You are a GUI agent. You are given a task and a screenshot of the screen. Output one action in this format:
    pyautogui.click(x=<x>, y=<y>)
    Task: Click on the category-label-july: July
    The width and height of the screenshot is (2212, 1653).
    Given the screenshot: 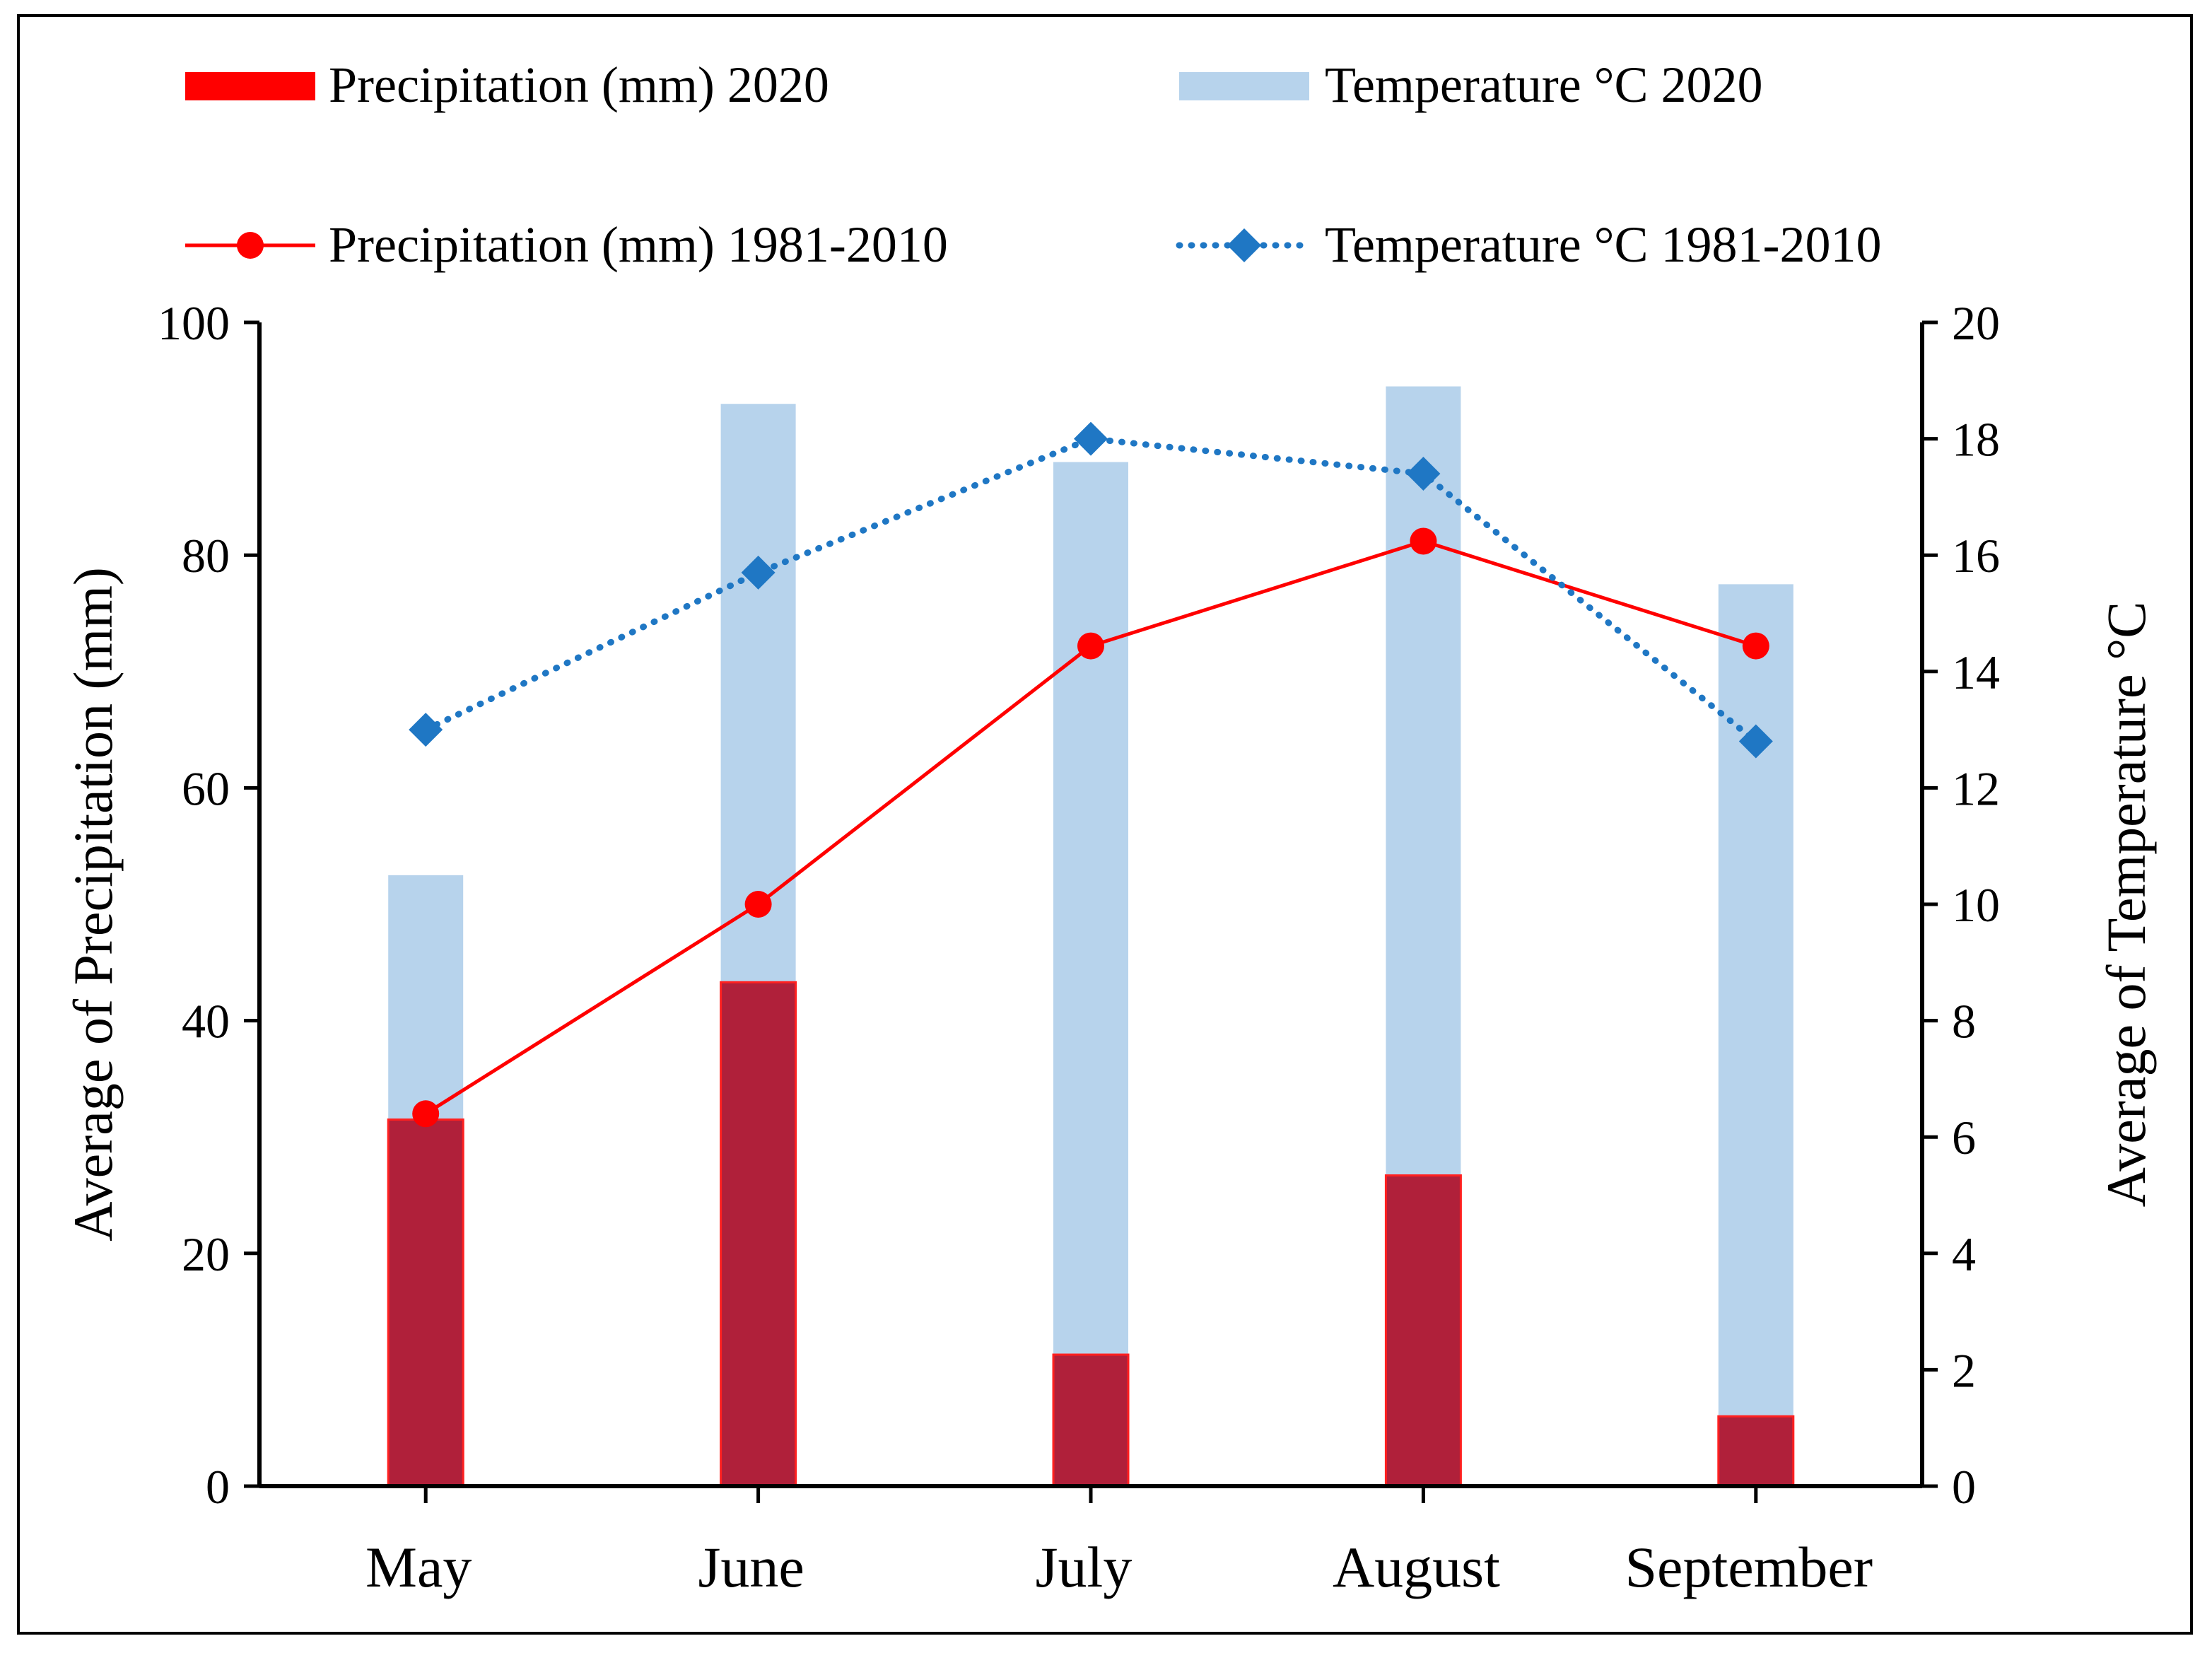 What is the action you would take?
    pyautogui.click(x=1084, y=1567)
    